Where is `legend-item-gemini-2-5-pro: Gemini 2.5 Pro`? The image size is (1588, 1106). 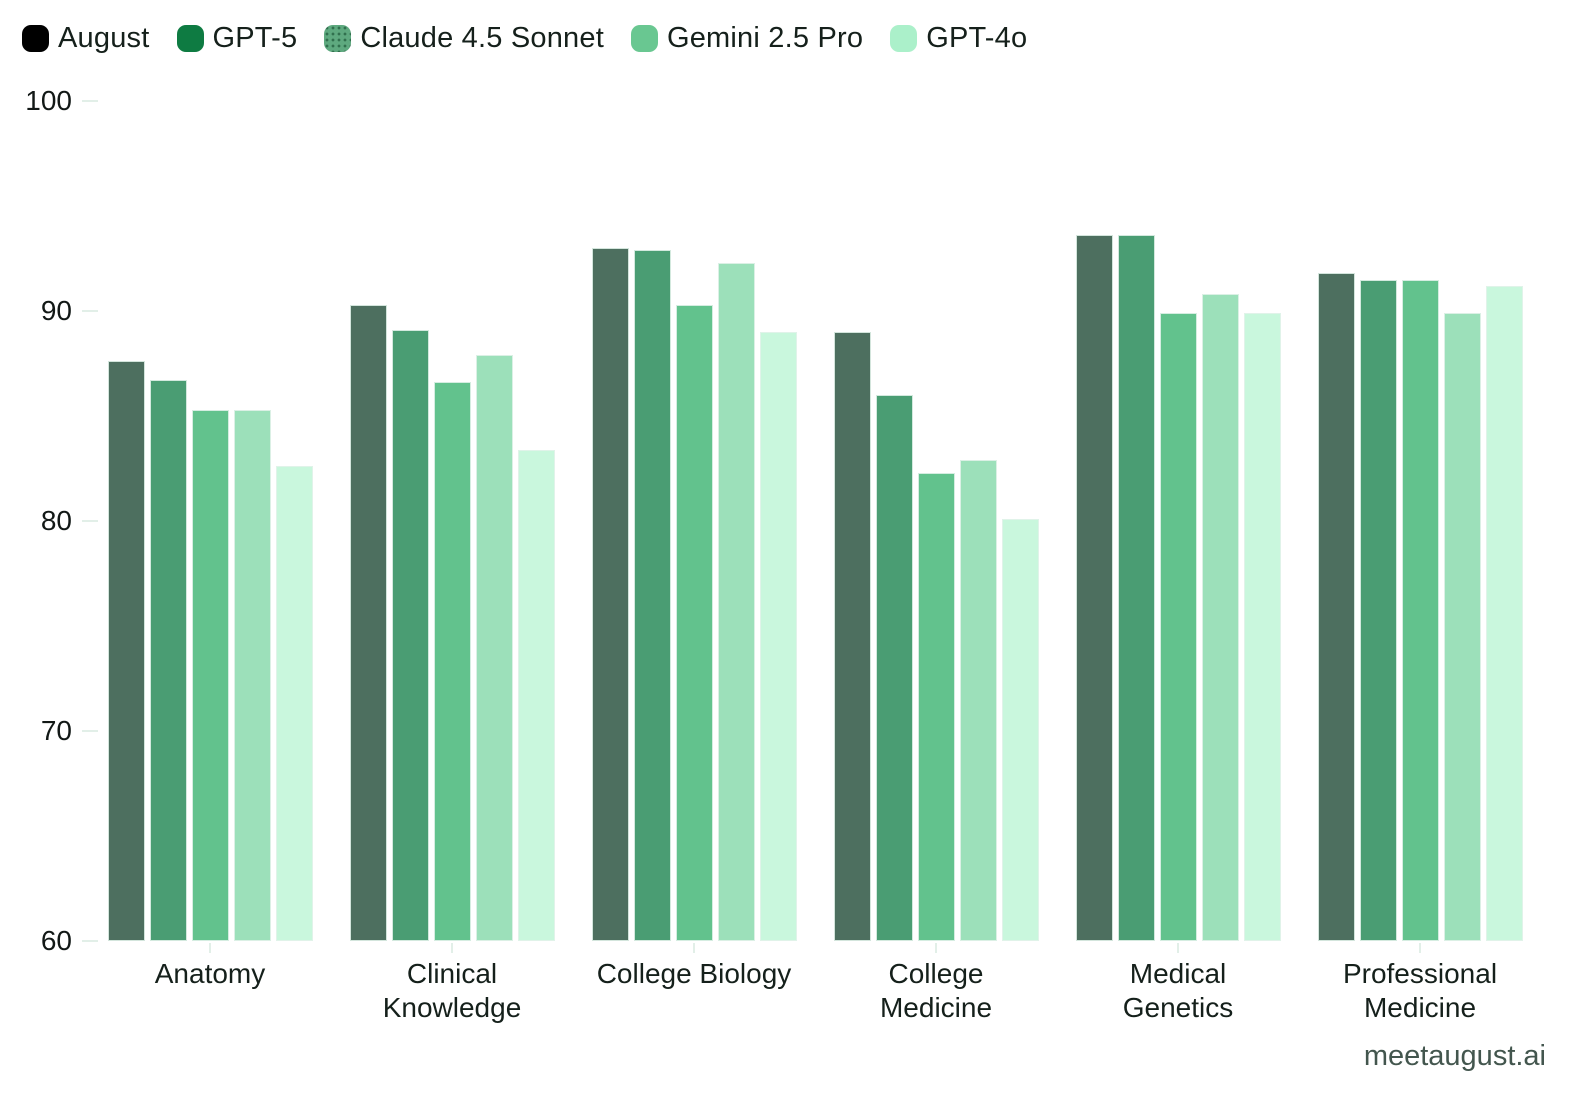
legend-item-gemini-2-5-pro: Gemini 2.5 Pro is located at coordinates (747, 38).